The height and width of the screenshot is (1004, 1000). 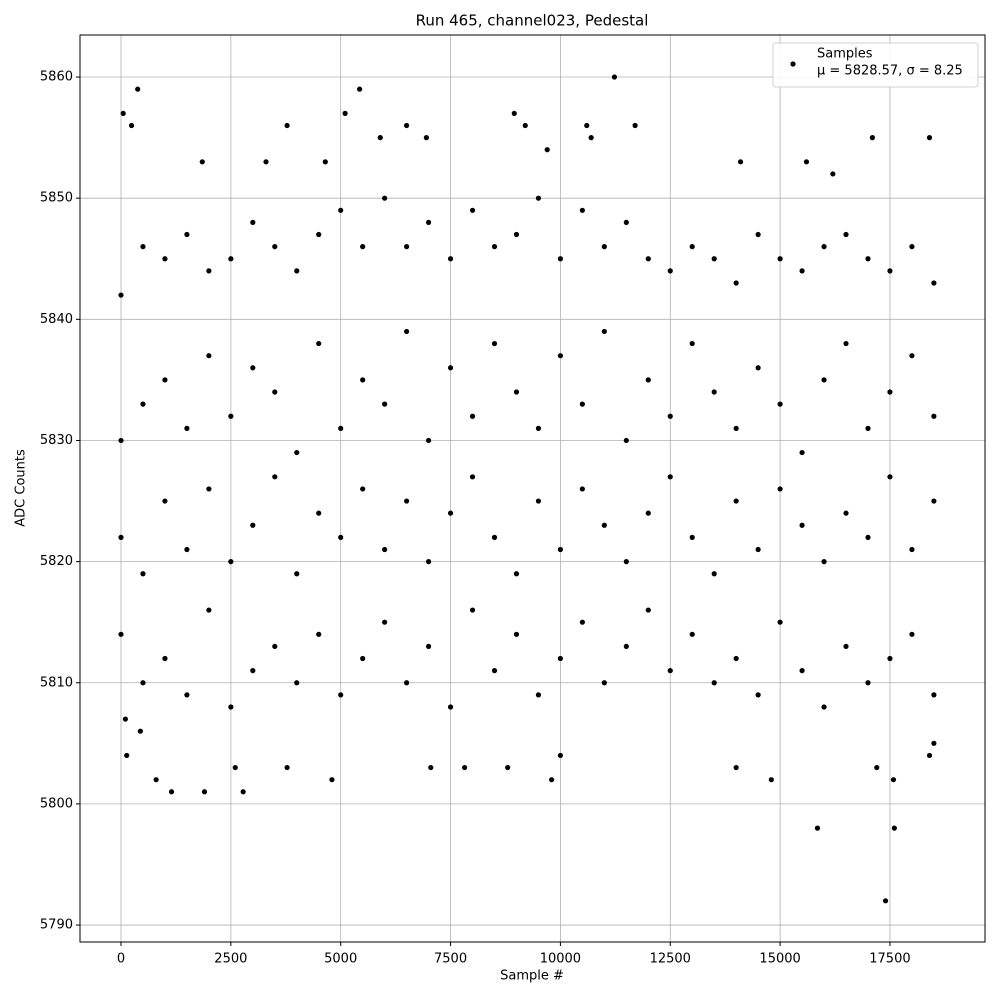 I want to click on y-axis-label: ADC Counts, so click(x=21, y=488).